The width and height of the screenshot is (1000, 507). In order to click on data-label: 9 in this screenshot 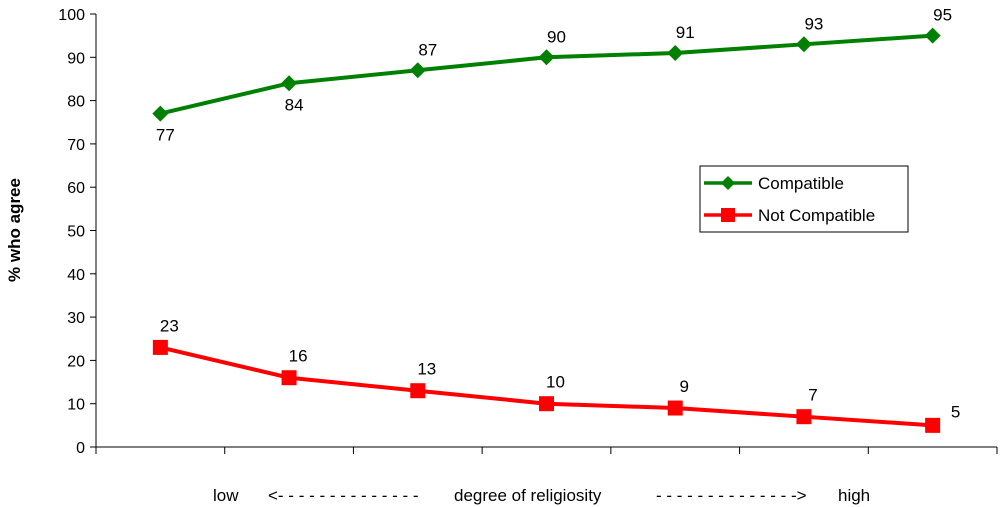, I will do `click(683, 386)`.